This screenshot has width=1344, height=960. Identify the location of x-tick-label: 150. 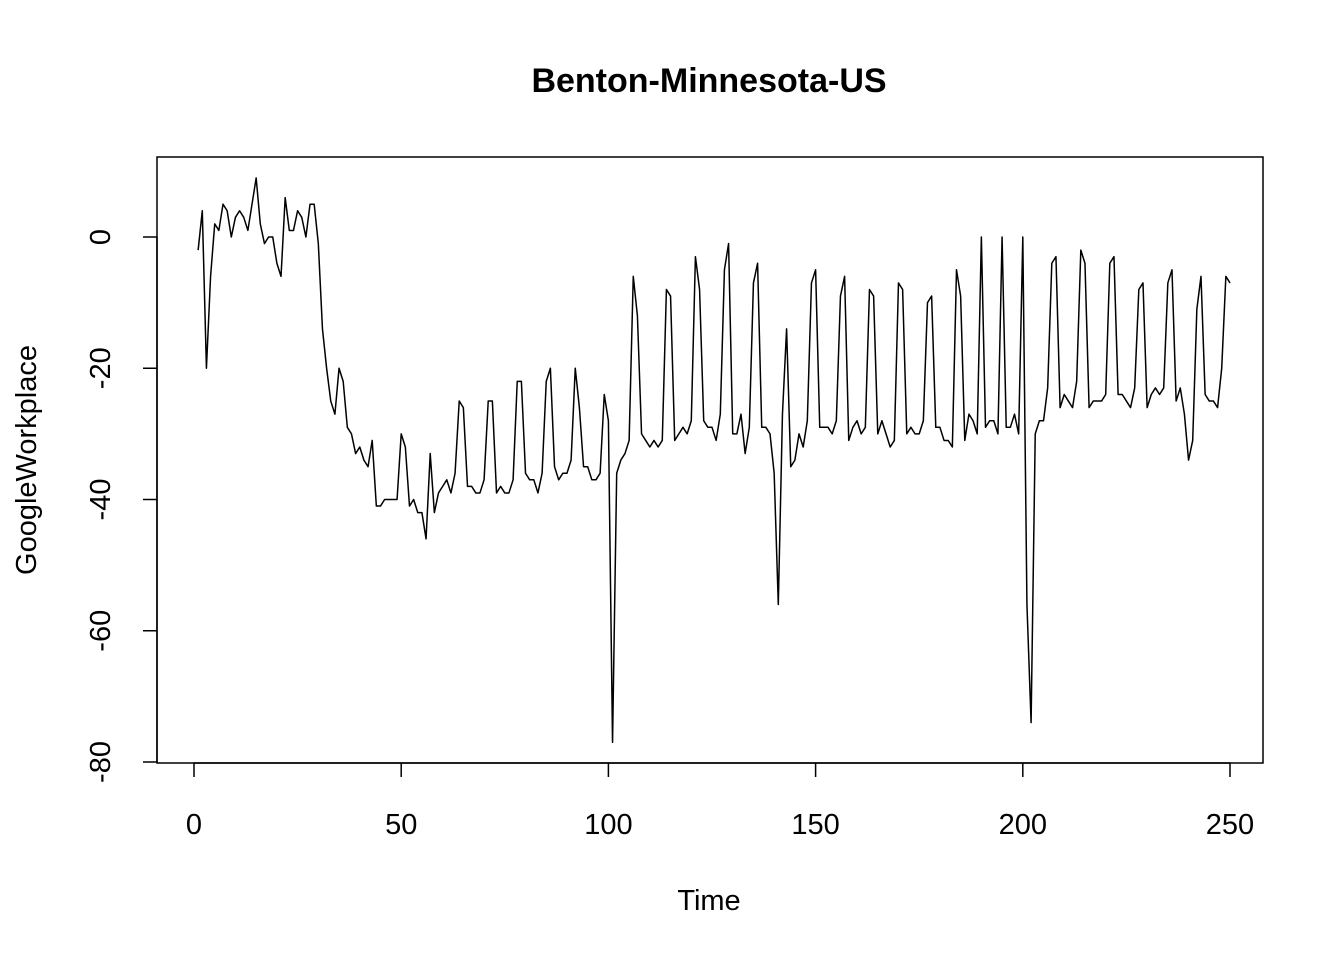
(815, 825).